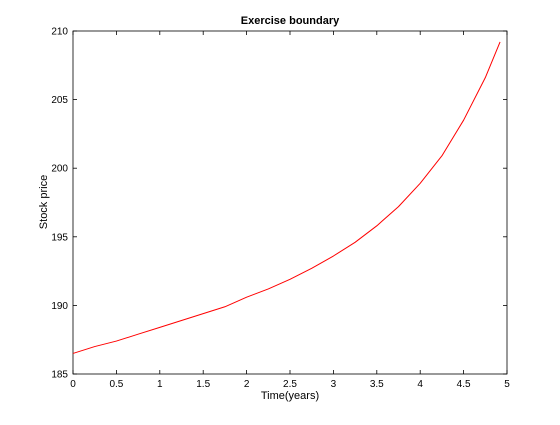 Image resolution: width=560 pixels, height=425 pixels. I want to click on y-axis-label: Stock price, so click(44, 202).